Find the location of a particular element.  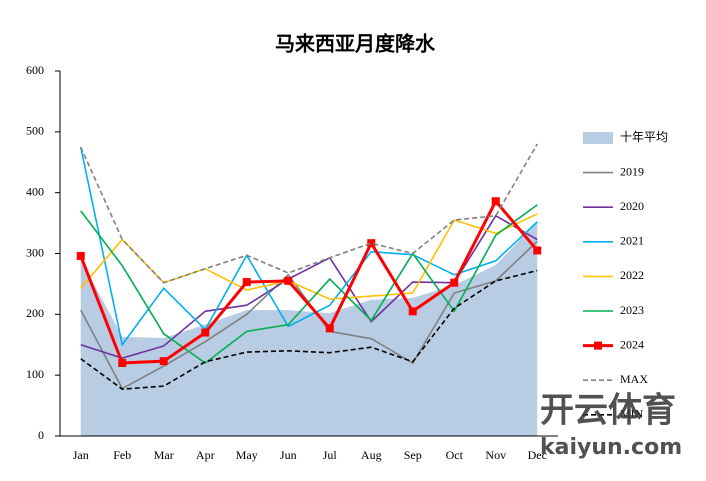

x-tick-label: Jan is located at coordinates (81, 455).